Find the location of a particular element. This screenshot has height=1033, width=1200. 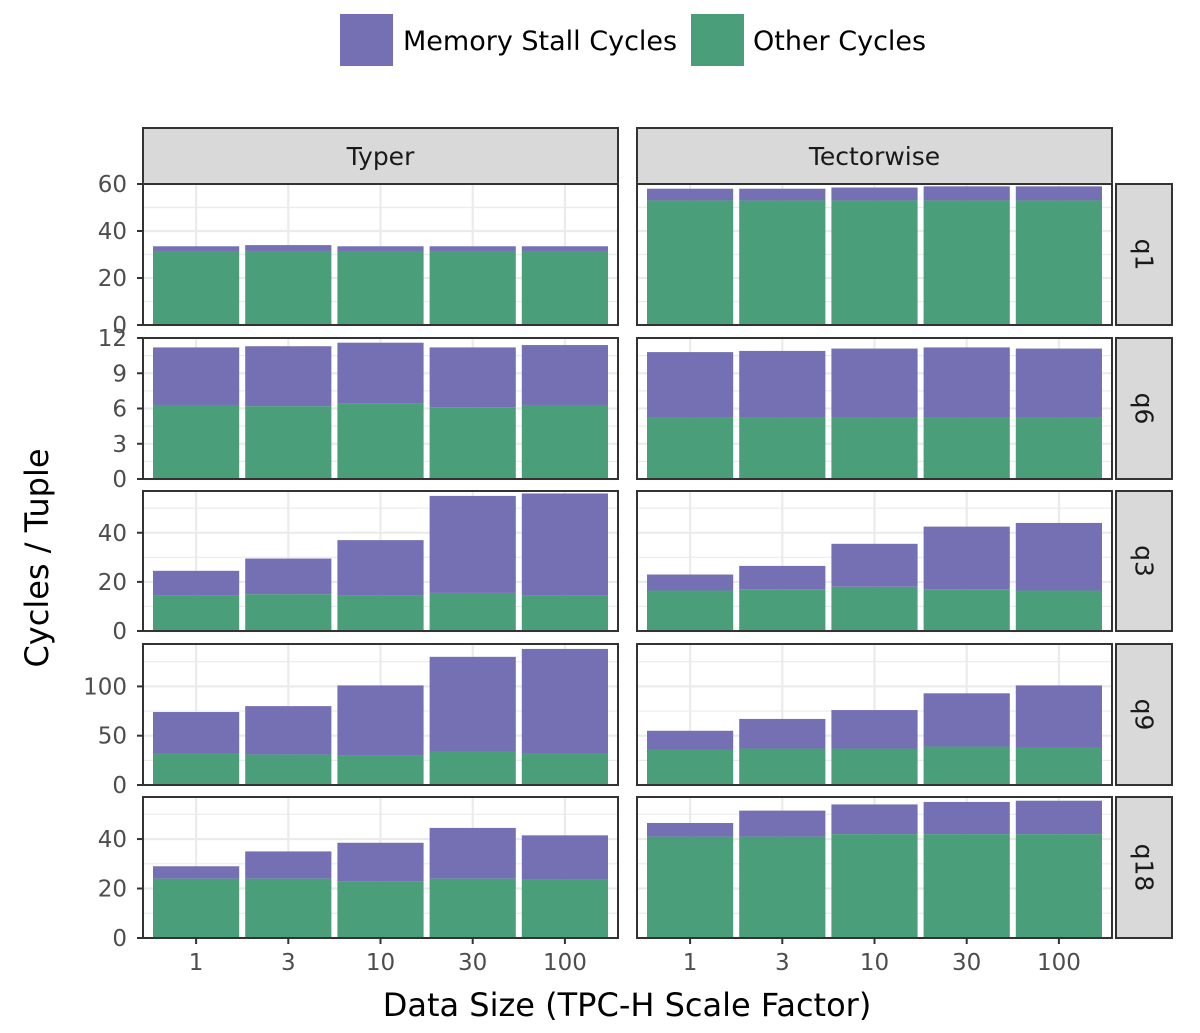

legend-item: Memory Stall Cycles is located at coordinates (508, 40).